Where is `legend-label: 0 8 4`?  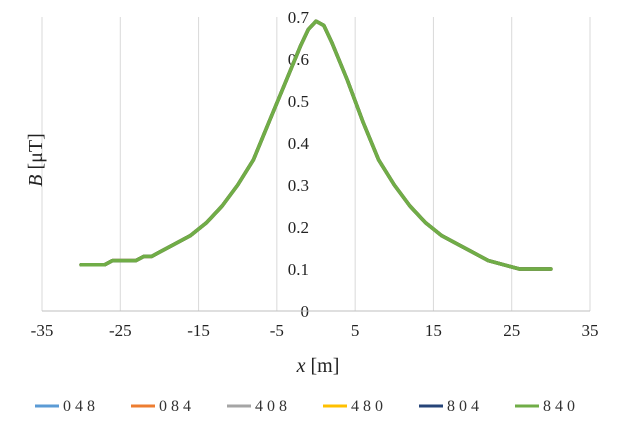 legend-label: 0 8 4 is located at coordinates (175, 406).